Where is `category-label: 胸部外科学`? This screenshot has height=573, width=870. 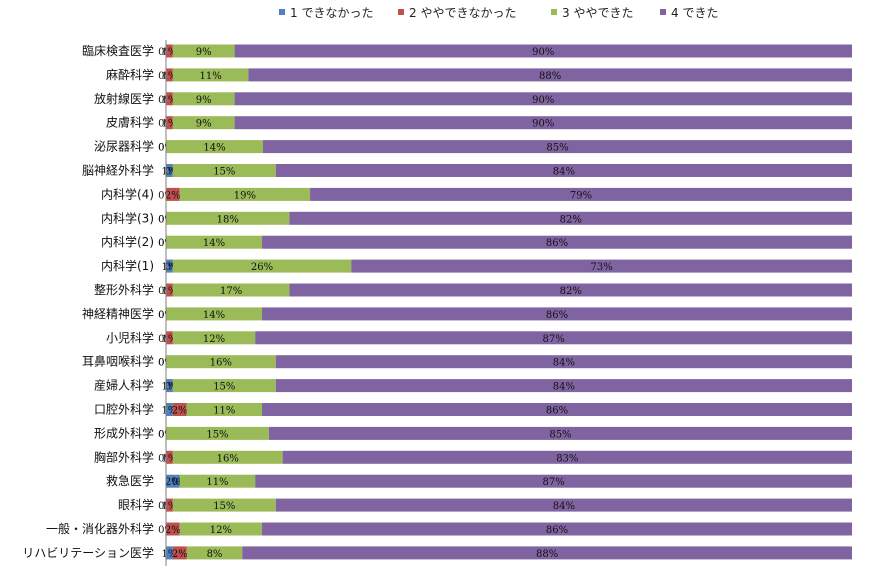
category-label: 胸部外科学 is located at coordinates (124, 456).